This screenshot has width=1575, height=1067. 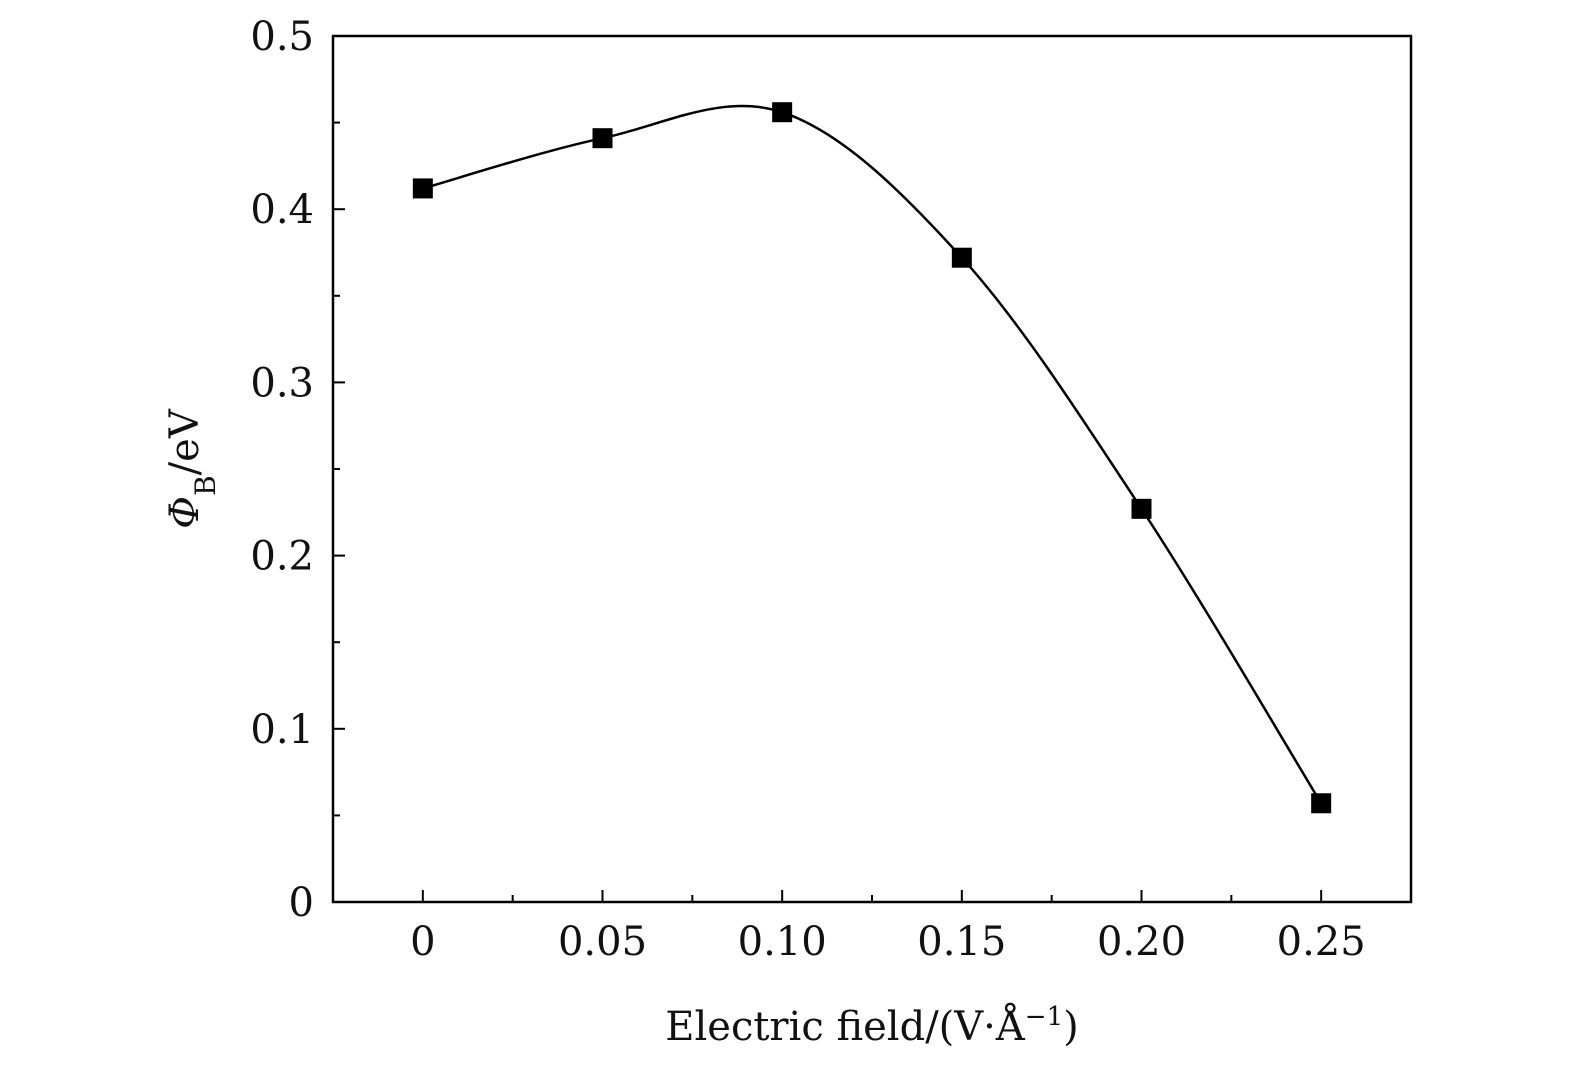 What do you see at coordinates (301, 903) in the screenshot?
I see `y-tick-label: 0` at bounding box center [301, 903].